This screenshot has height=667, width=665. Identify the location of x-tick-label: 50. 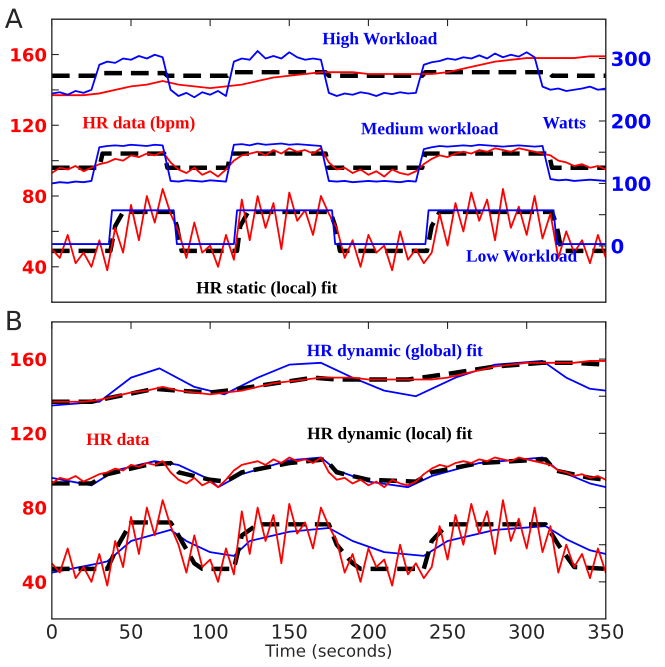
(131, 631).